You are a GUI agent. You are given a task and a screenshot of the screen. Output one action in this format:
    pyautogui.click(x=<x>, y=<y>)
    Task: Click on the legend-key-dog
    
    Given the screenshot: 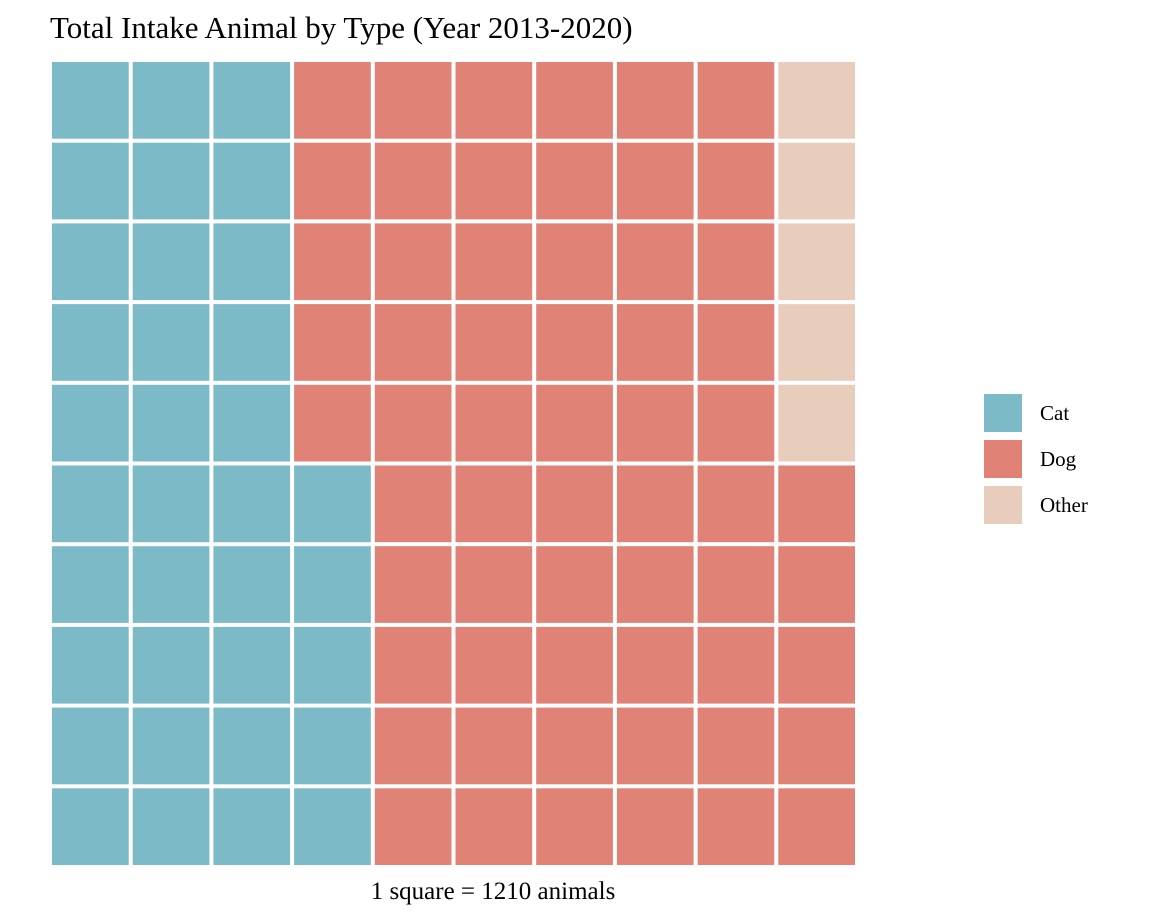 What is the action you would take?
    pyautogui.click(x=1003, y=459)
    